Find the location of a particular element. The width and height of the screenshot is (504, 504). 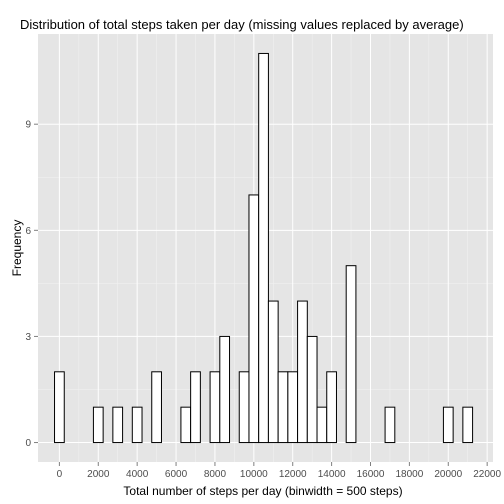

x-tick-label: 14000 is located at coordinates (332, 474).